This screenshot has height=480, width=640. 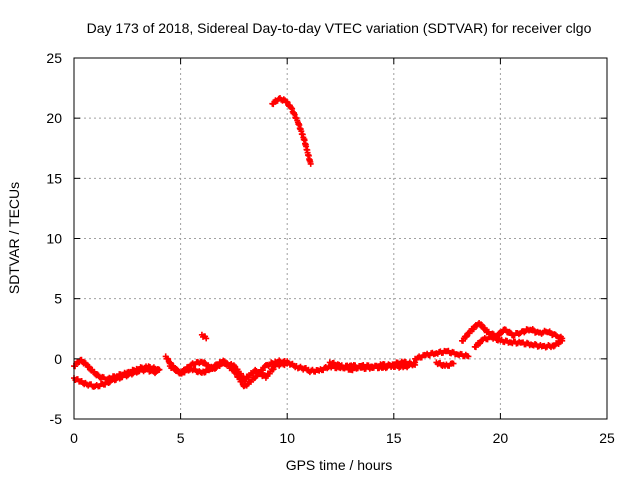 What do you see at coordinates (14, 238) in the screenshot?
I see `y-axis-label: SDTVAR / TECUs` at bounding box center [14, 238].